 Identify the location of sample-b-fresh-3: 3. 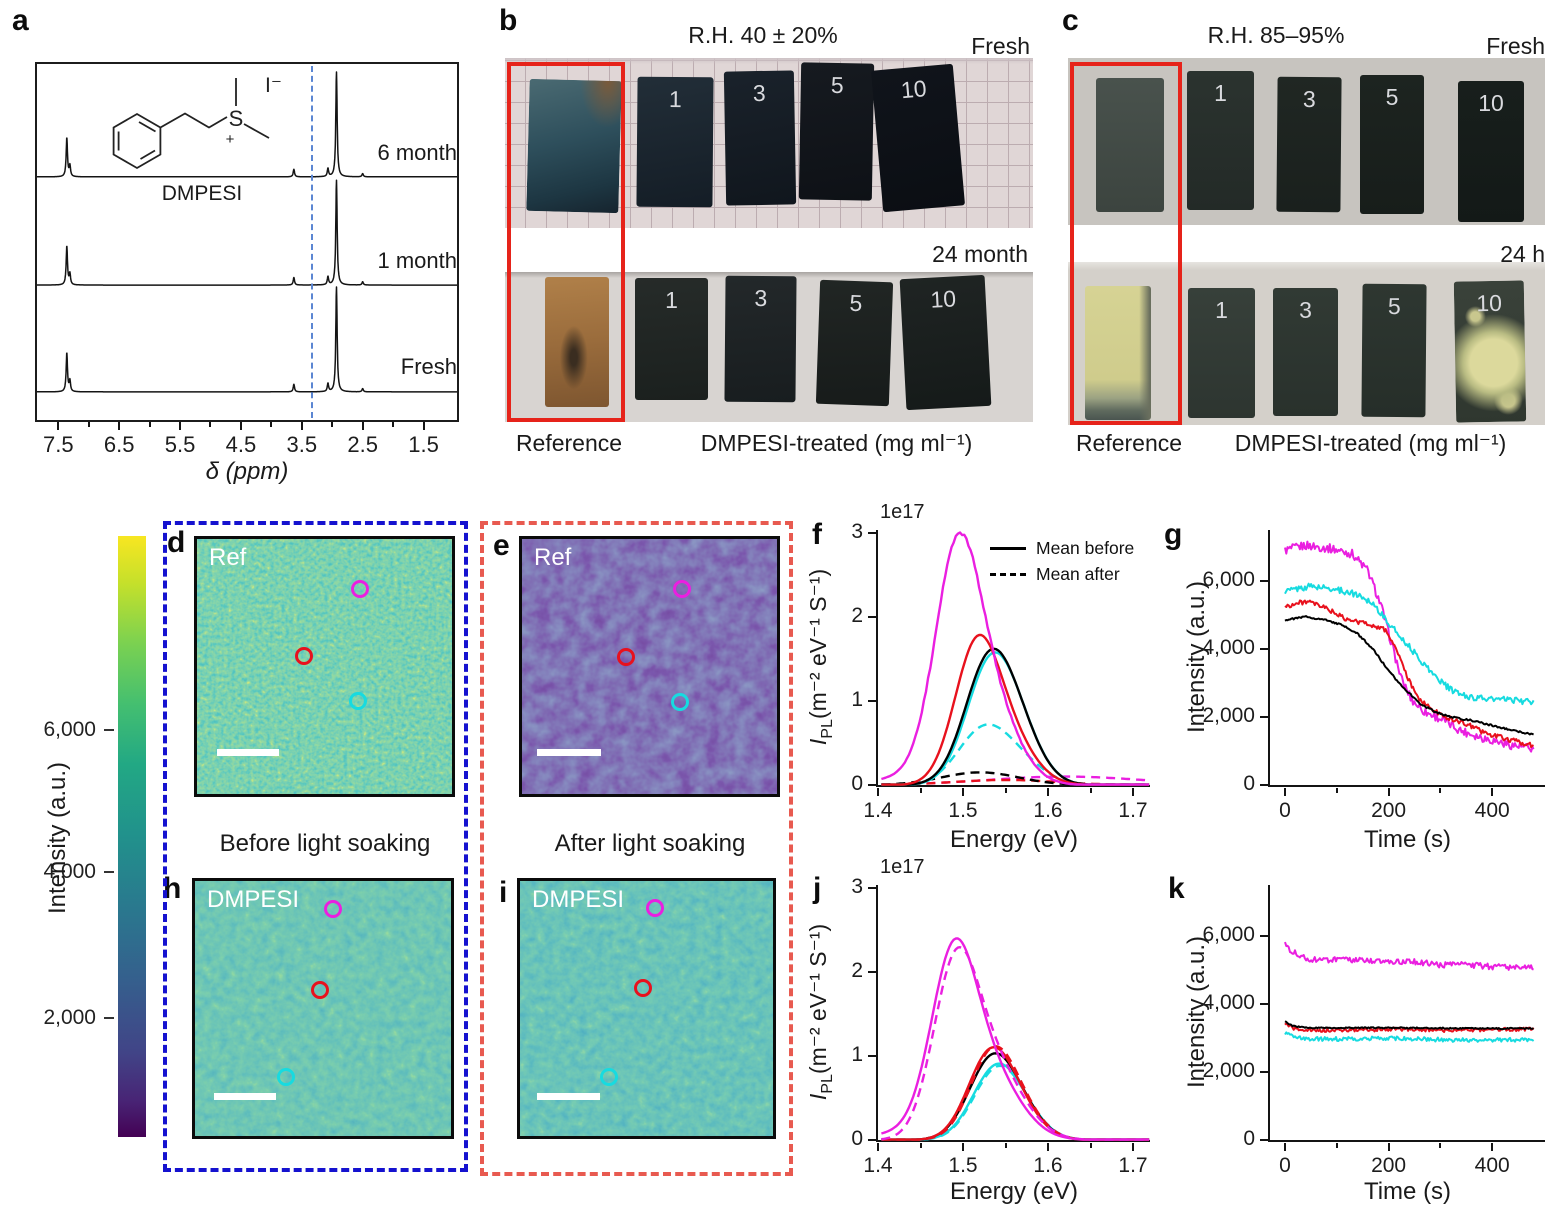
(760, 138).